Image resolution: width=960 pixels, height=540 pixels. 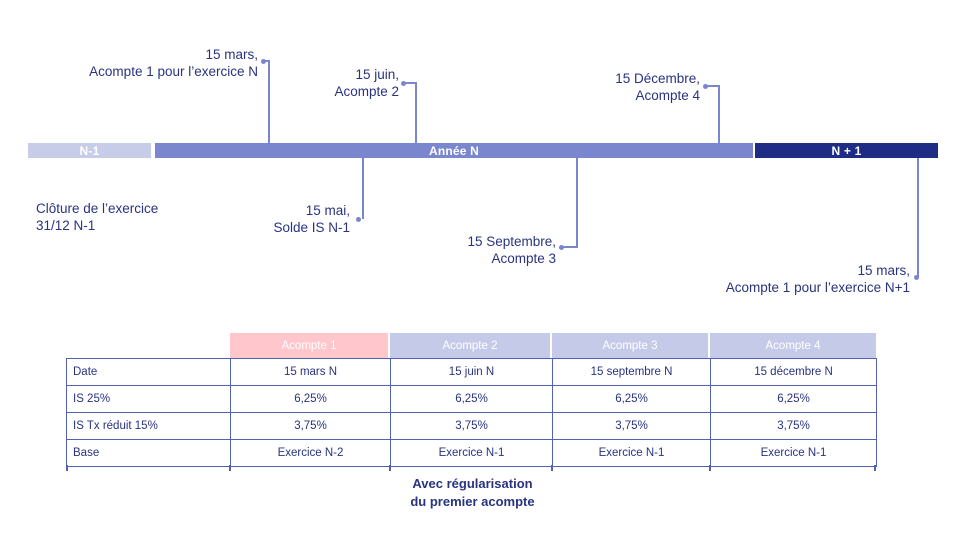 I want to click on row-label-cell: Date, so click(x=148, y=372).